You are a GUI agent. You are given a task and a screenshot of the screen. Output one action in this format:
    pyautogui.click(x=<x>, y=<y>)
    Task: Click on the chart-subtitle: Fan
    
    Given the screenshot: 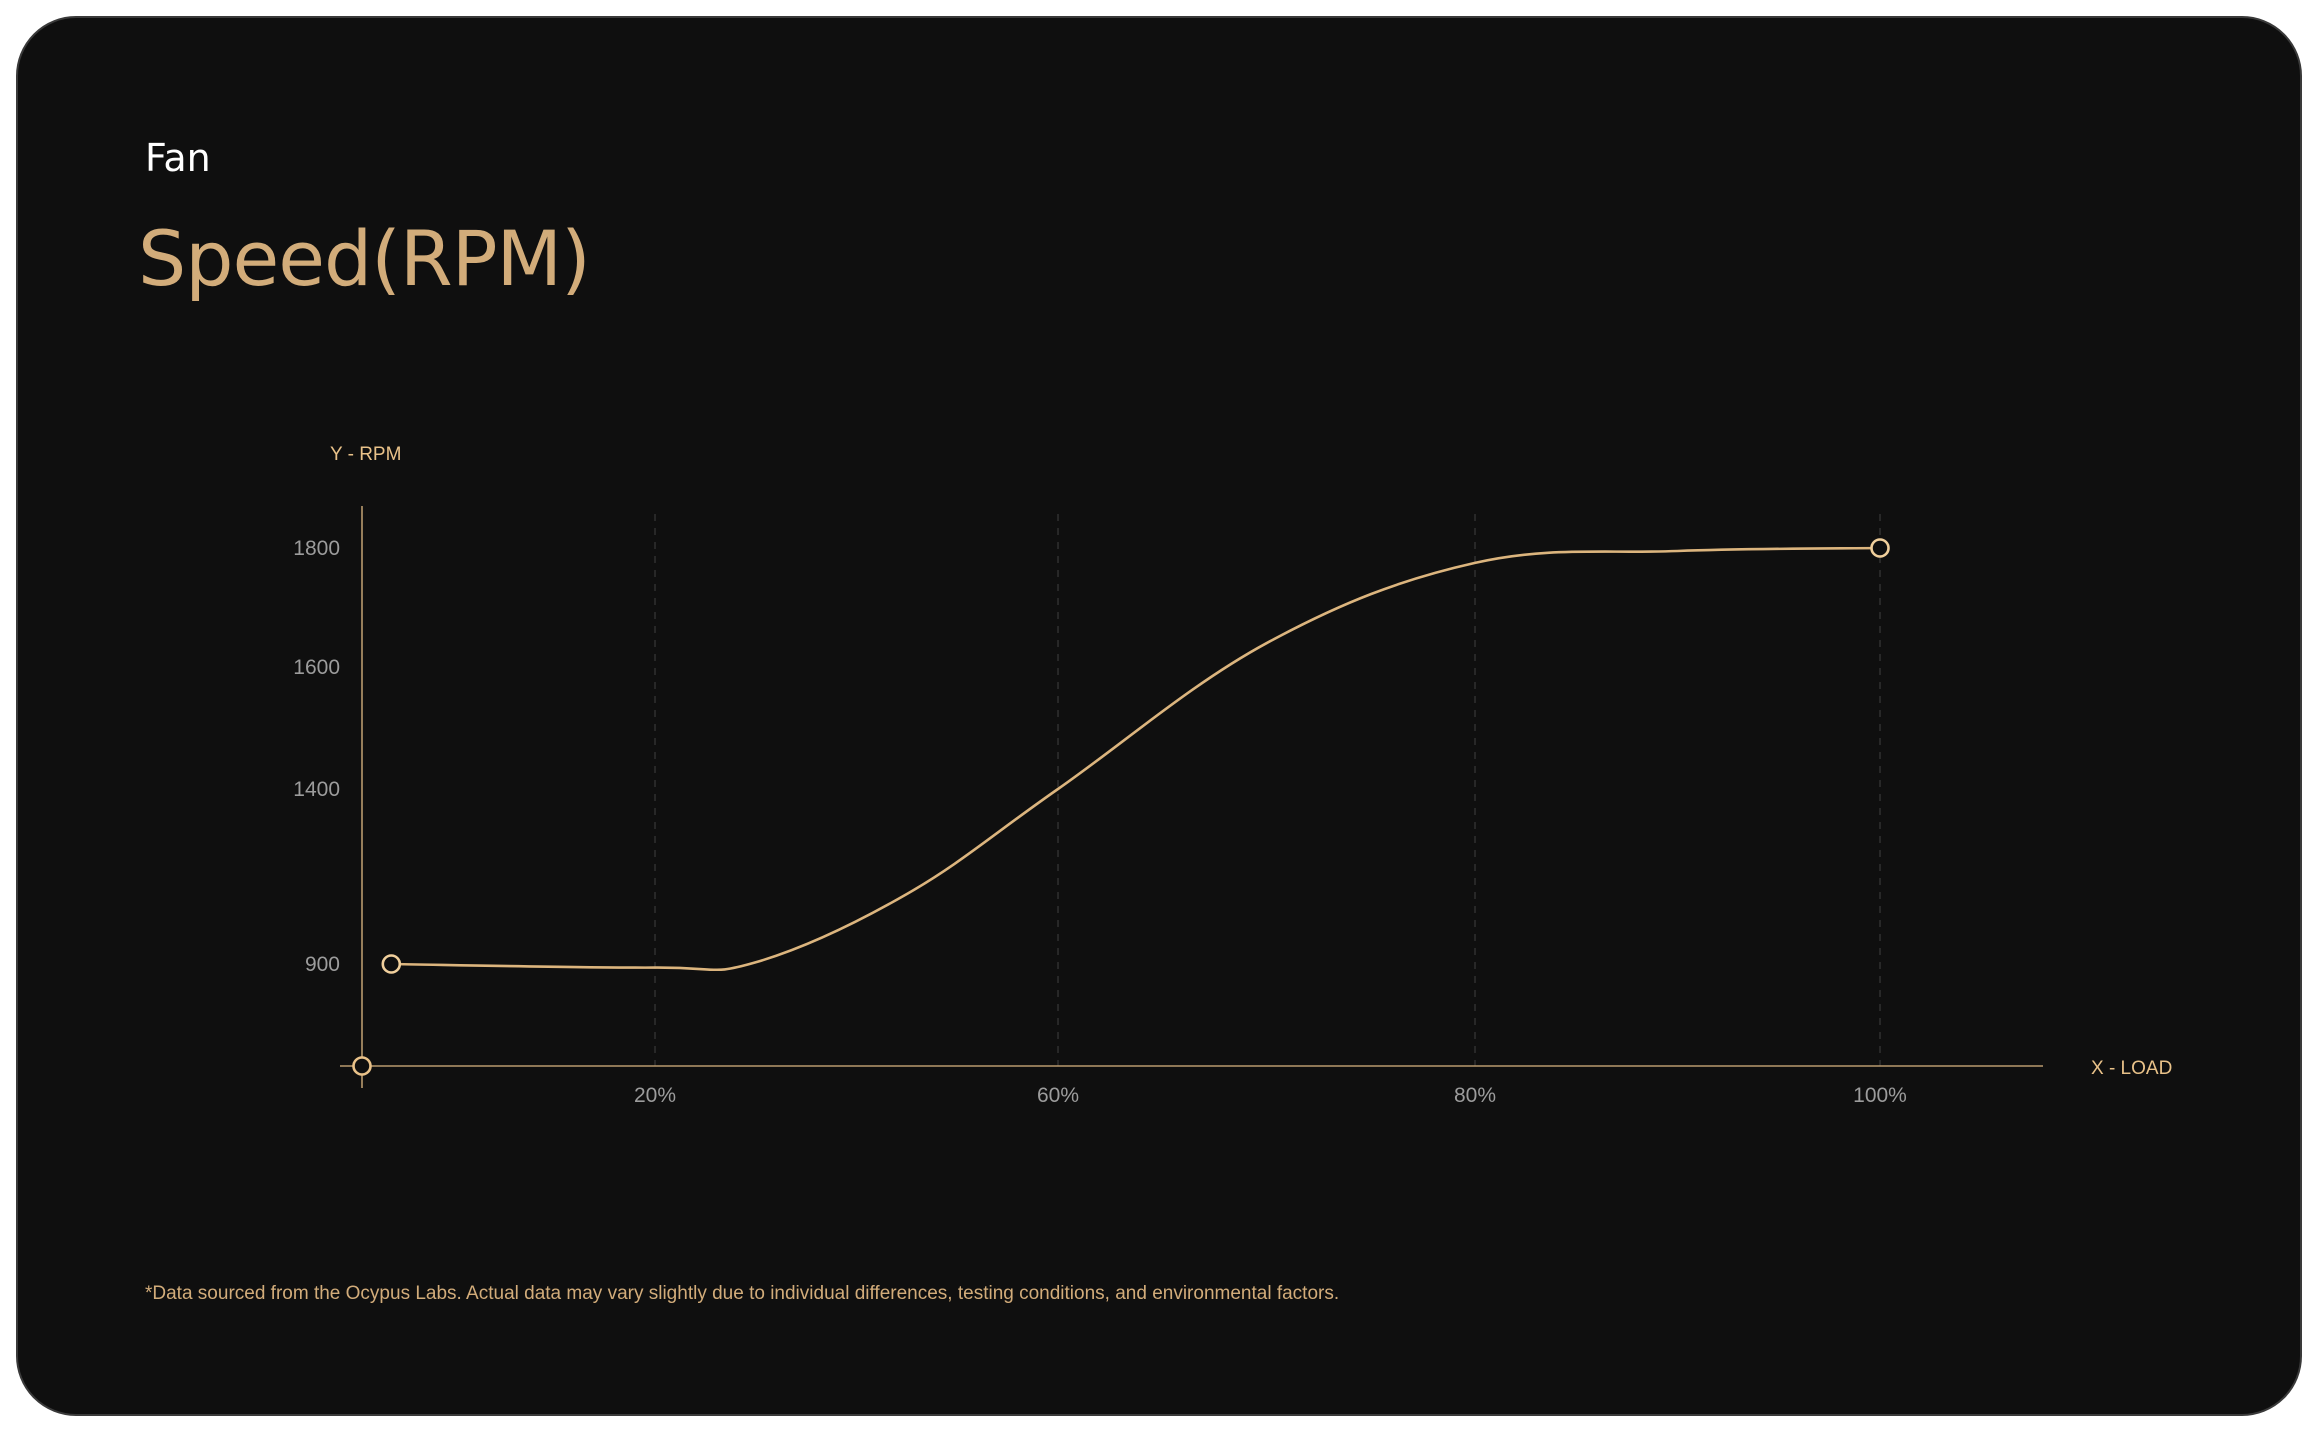 What is the action you would take?
    pyautogui.click(x=178, y=158)
    